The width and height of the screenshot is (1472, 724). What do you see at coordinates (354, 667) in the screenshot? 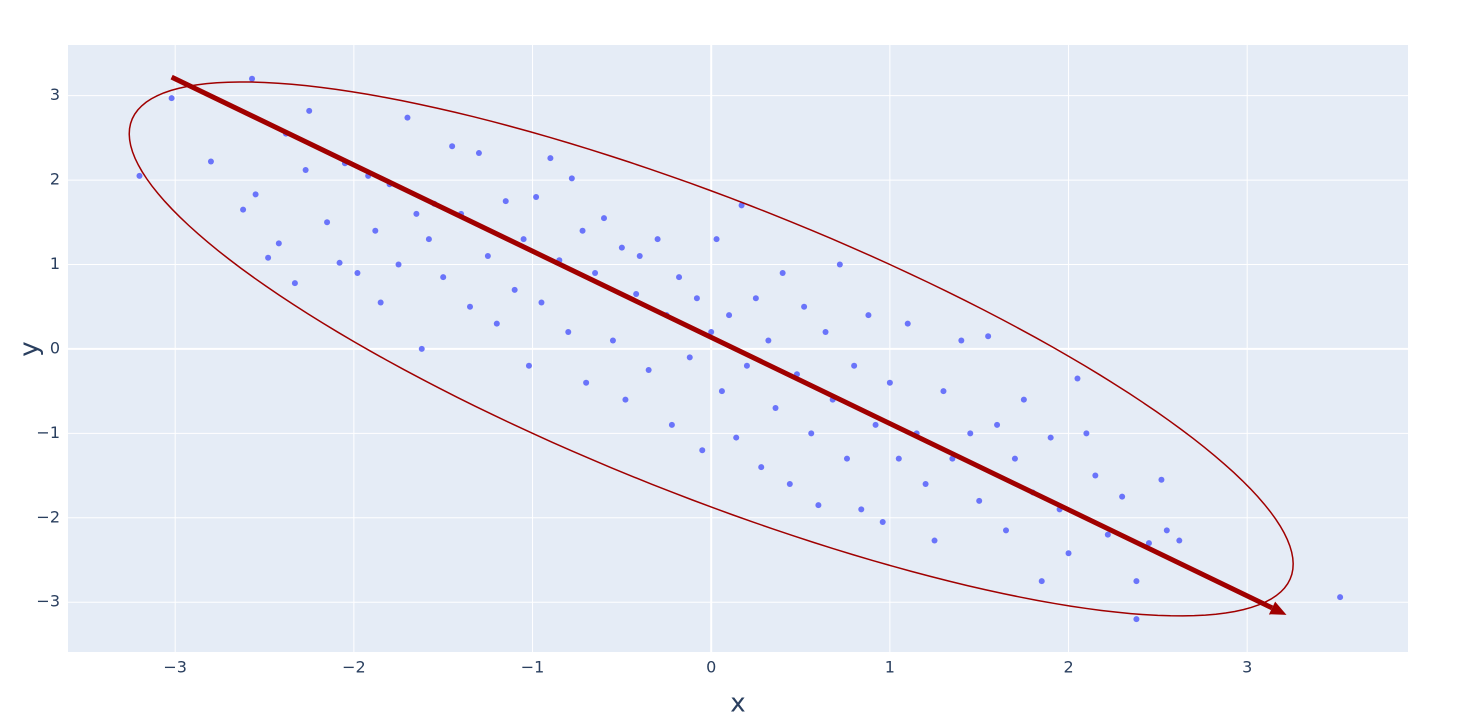
I see `x-tick-label: −2` at bounding box center [354, 667].